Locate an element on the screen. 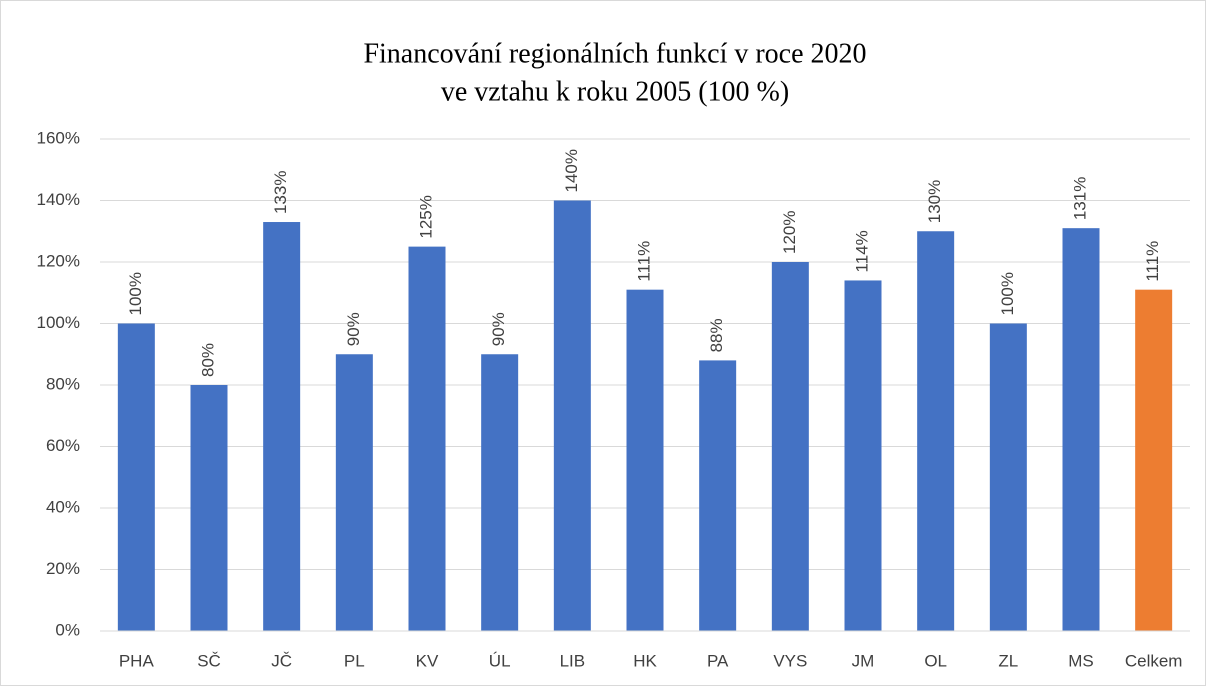 This screenshot has height=686, width=1206. x-tick-label: Celkem is located at coordinates (1154, 660).